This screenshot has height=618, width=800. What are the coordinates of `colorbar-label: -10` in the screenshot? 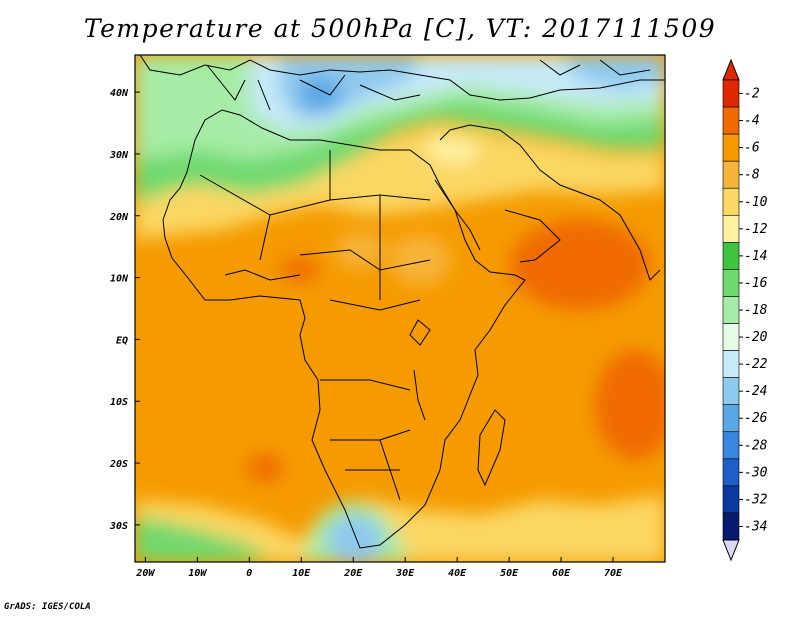 It's located at (756, 202).